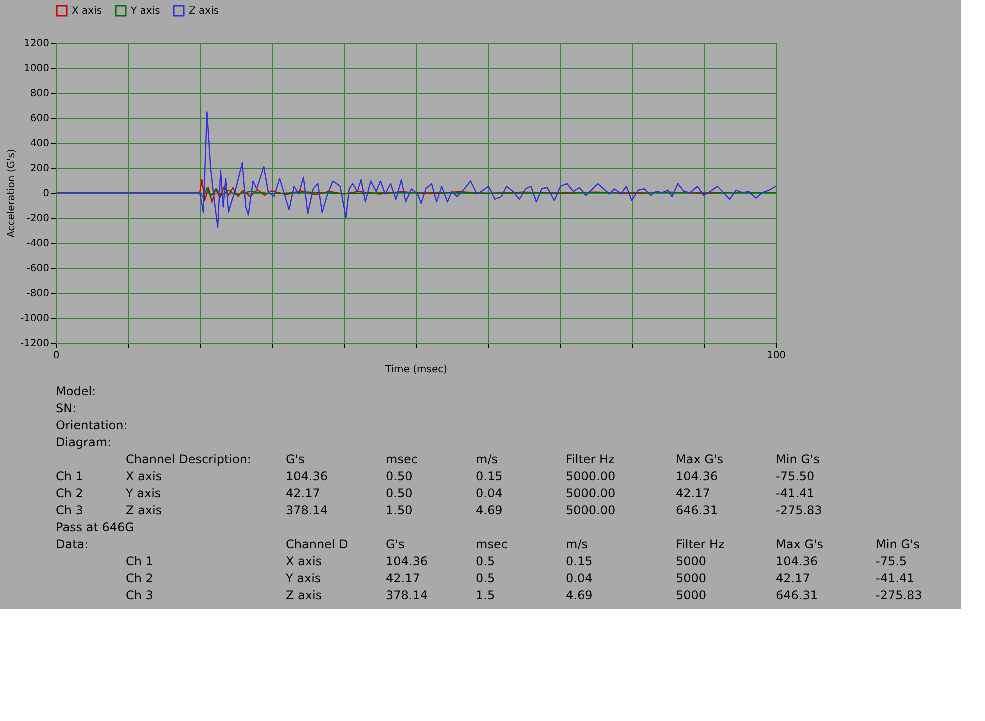  What do you see at coordinates (38, 269) in the screenshot?
I see `y-tick-label: -600` at bounding box center [38, 269].